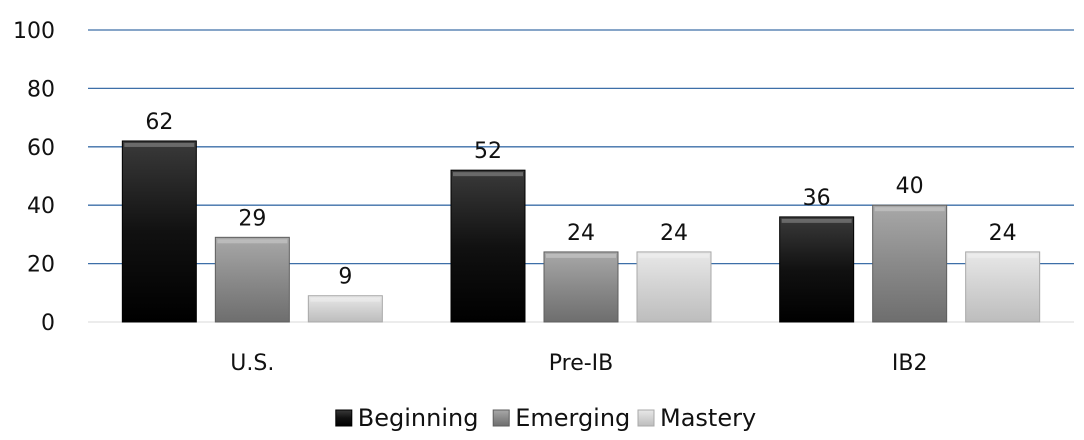 This screenshot has width=1084, height=440. I want to click on y-tick-label: 100, so click(34, 31).